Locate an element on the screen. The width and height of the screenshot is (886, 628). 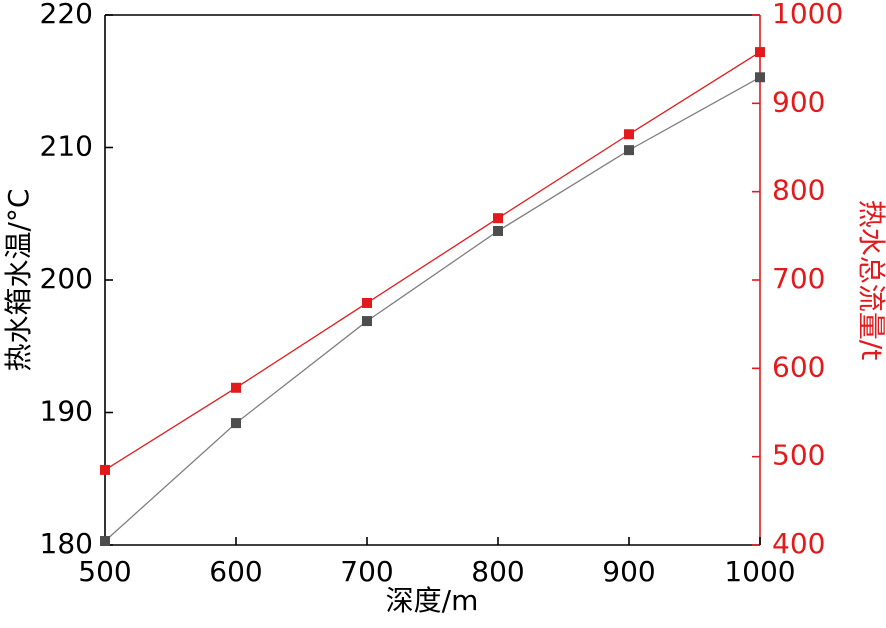
x-axis-tick-label: 500 is located at coordinates (104, 571).